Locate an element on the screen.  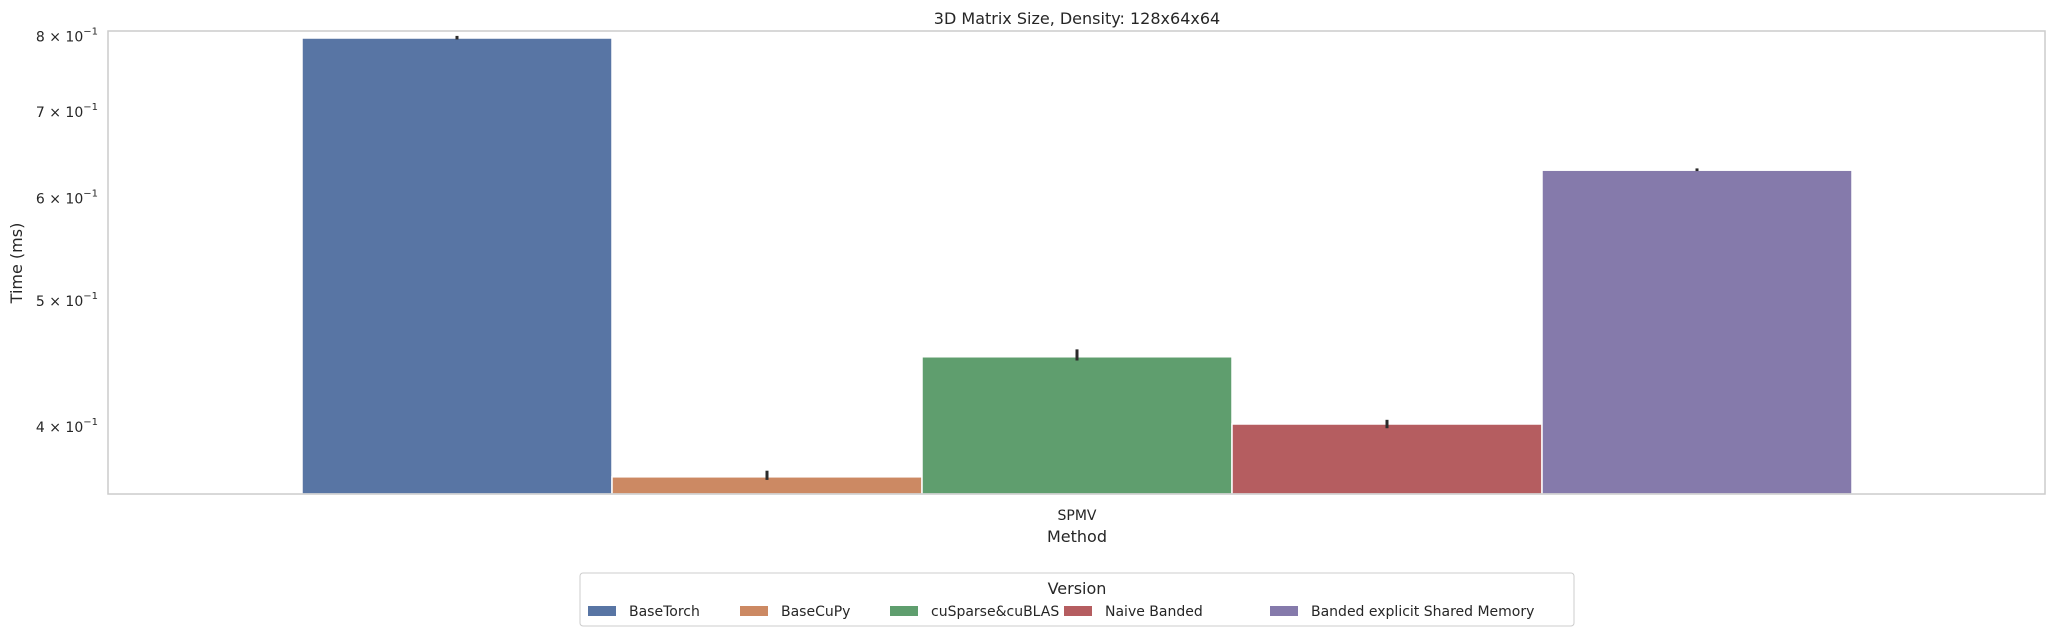
legend-label: Naive Banded is located at coordinates (1154, 612).